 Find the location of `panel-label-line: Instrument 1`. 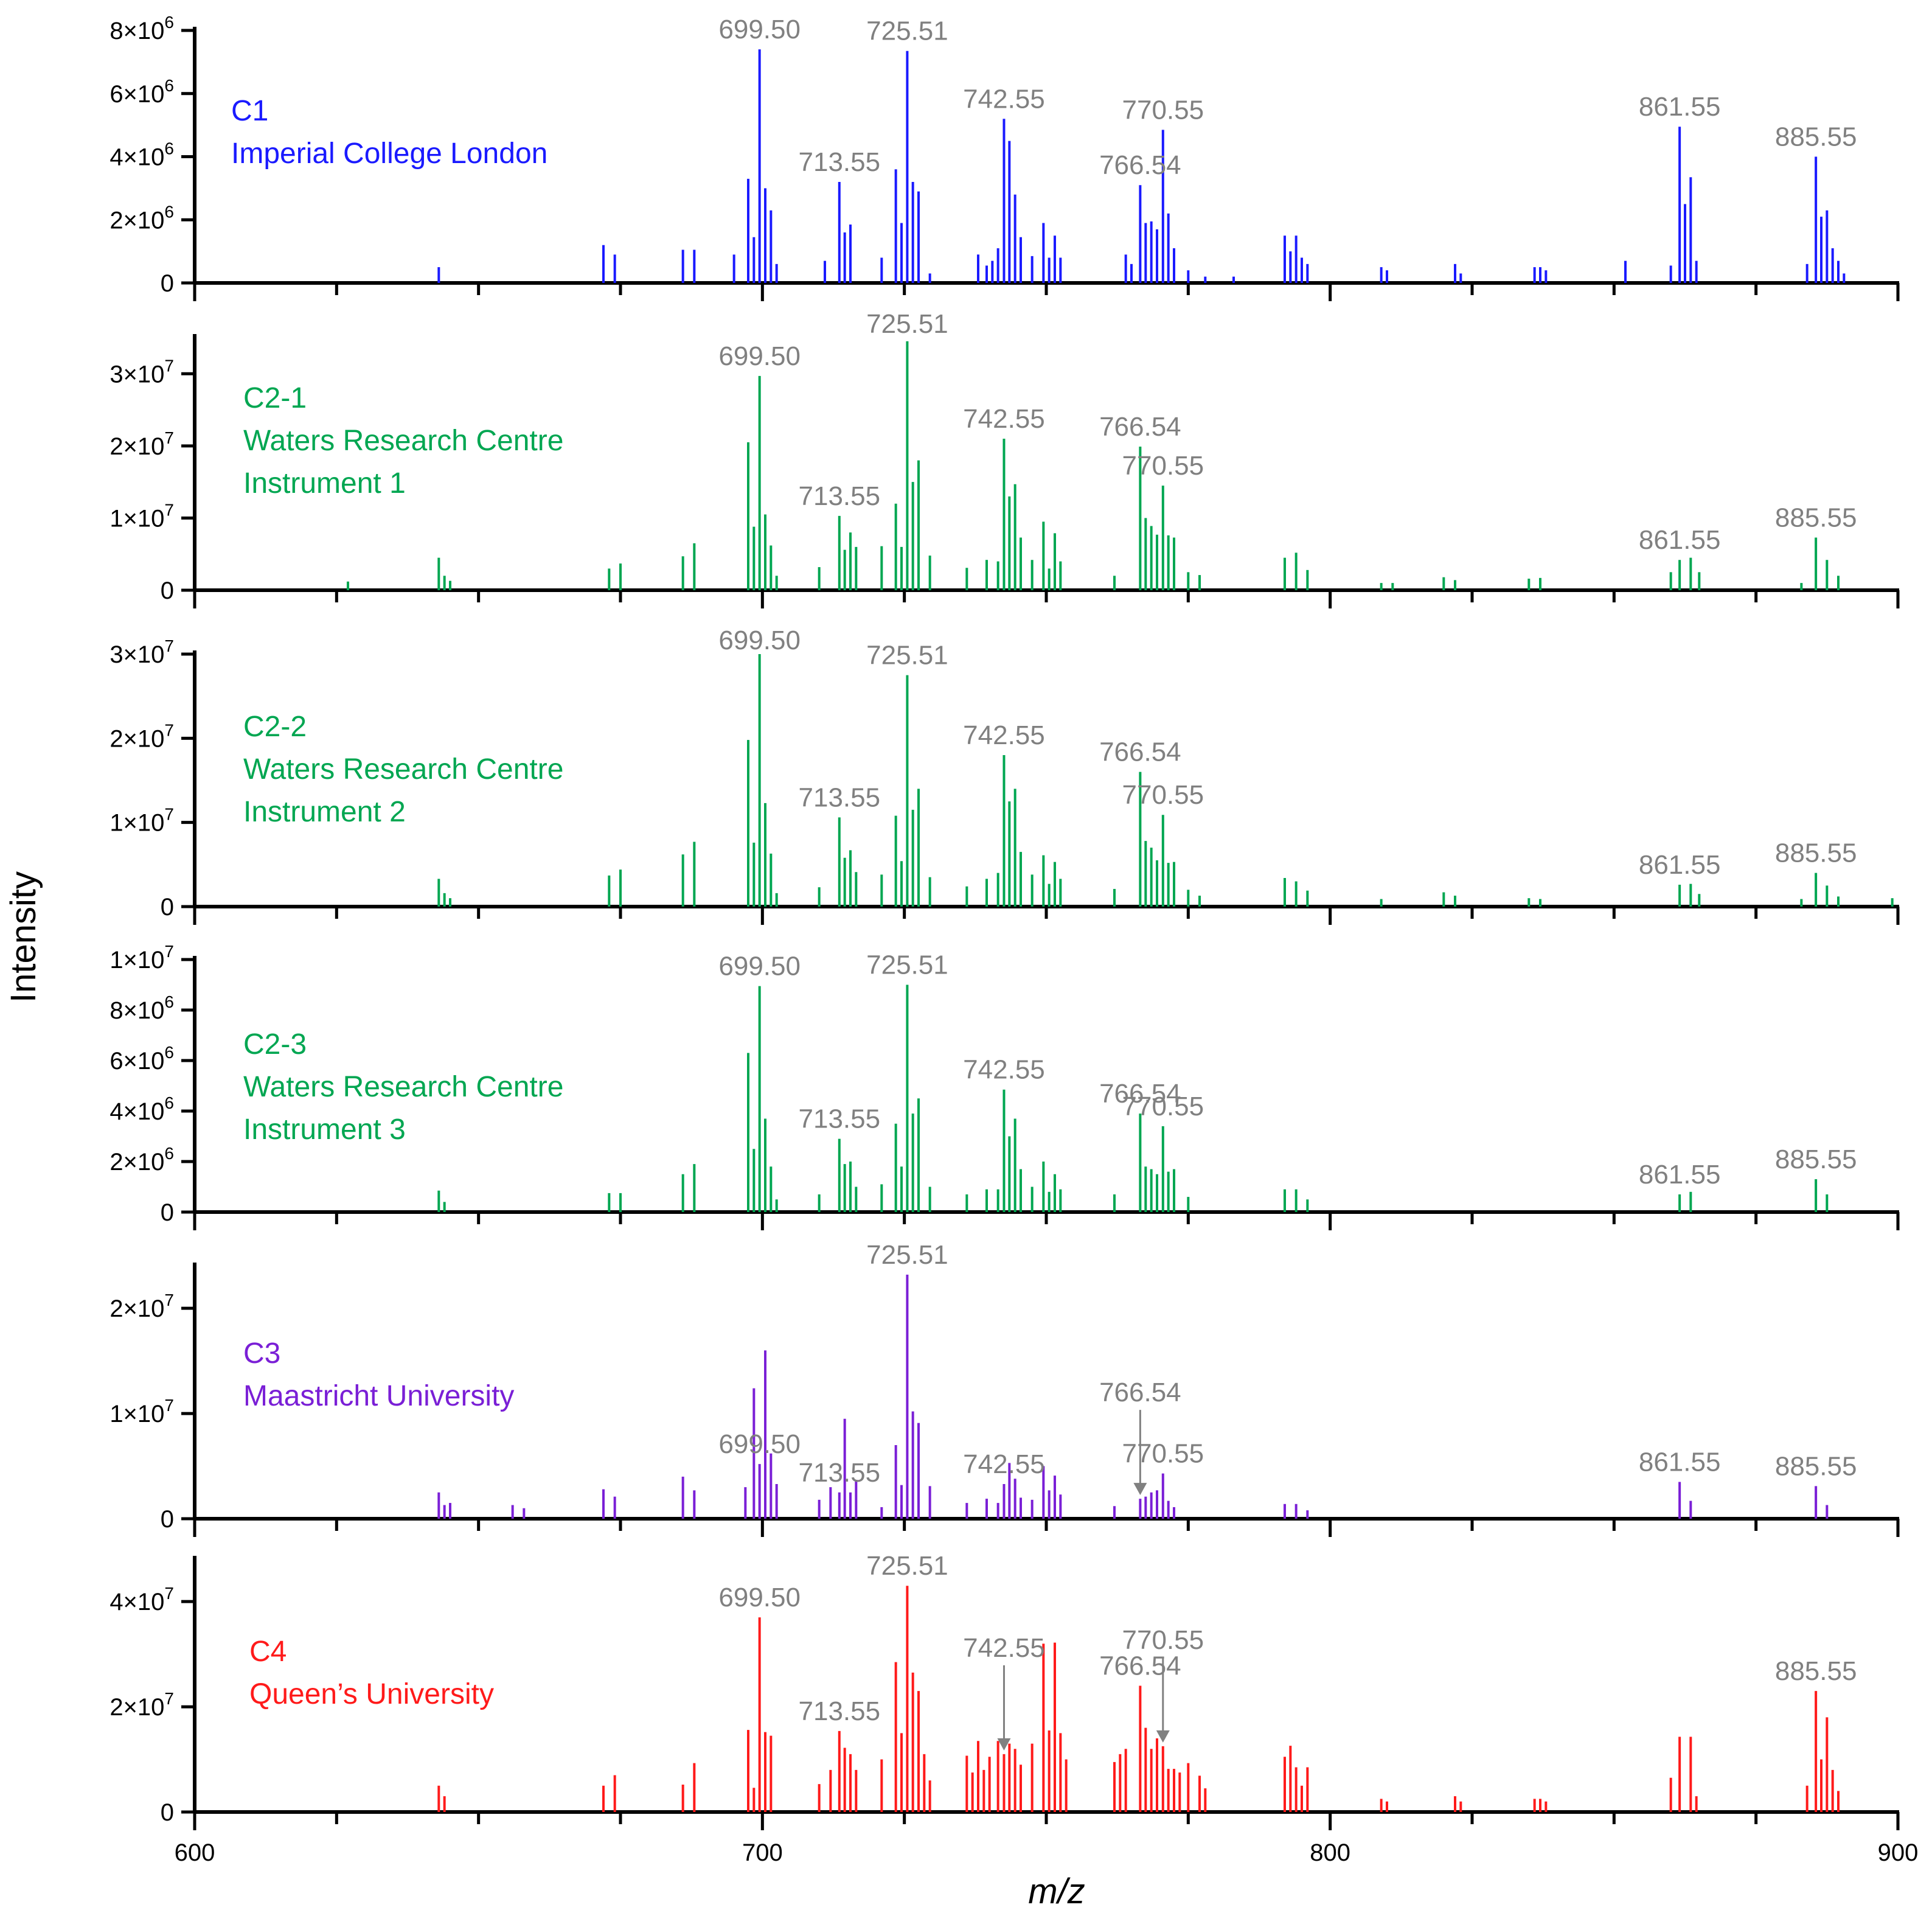

panel-label-line: Instrument 1 is located at coordinates (324, 483).